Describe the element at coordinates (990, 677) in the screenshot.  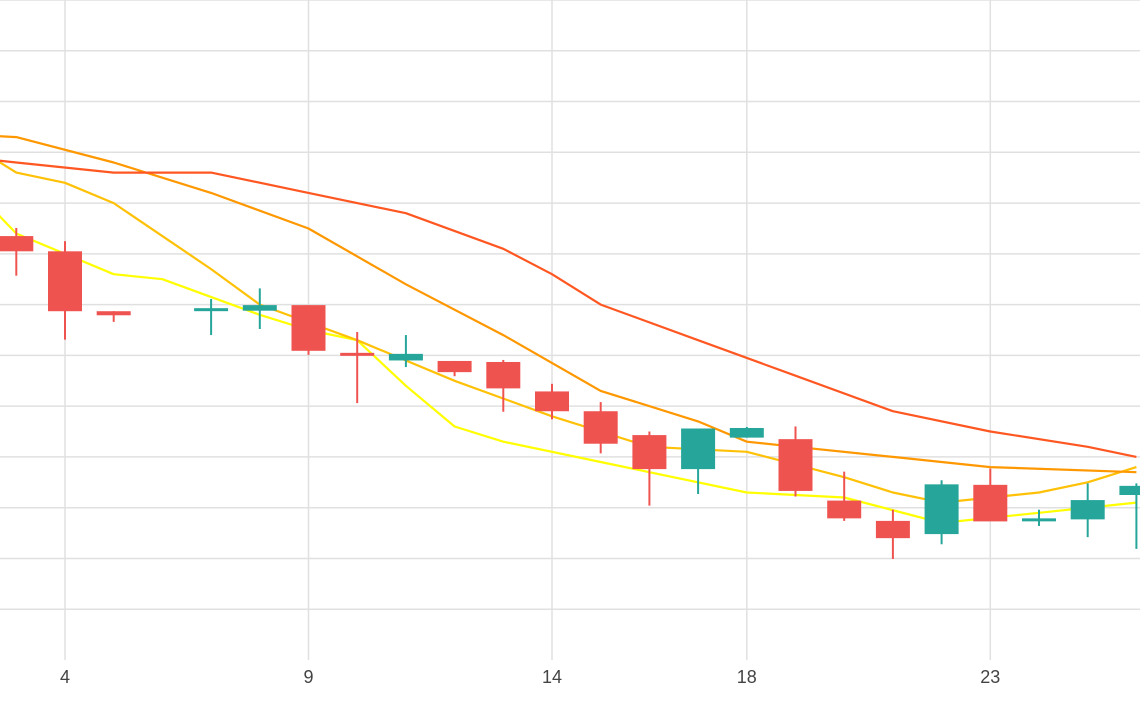
I see `x-tick-label: 23` at that location.